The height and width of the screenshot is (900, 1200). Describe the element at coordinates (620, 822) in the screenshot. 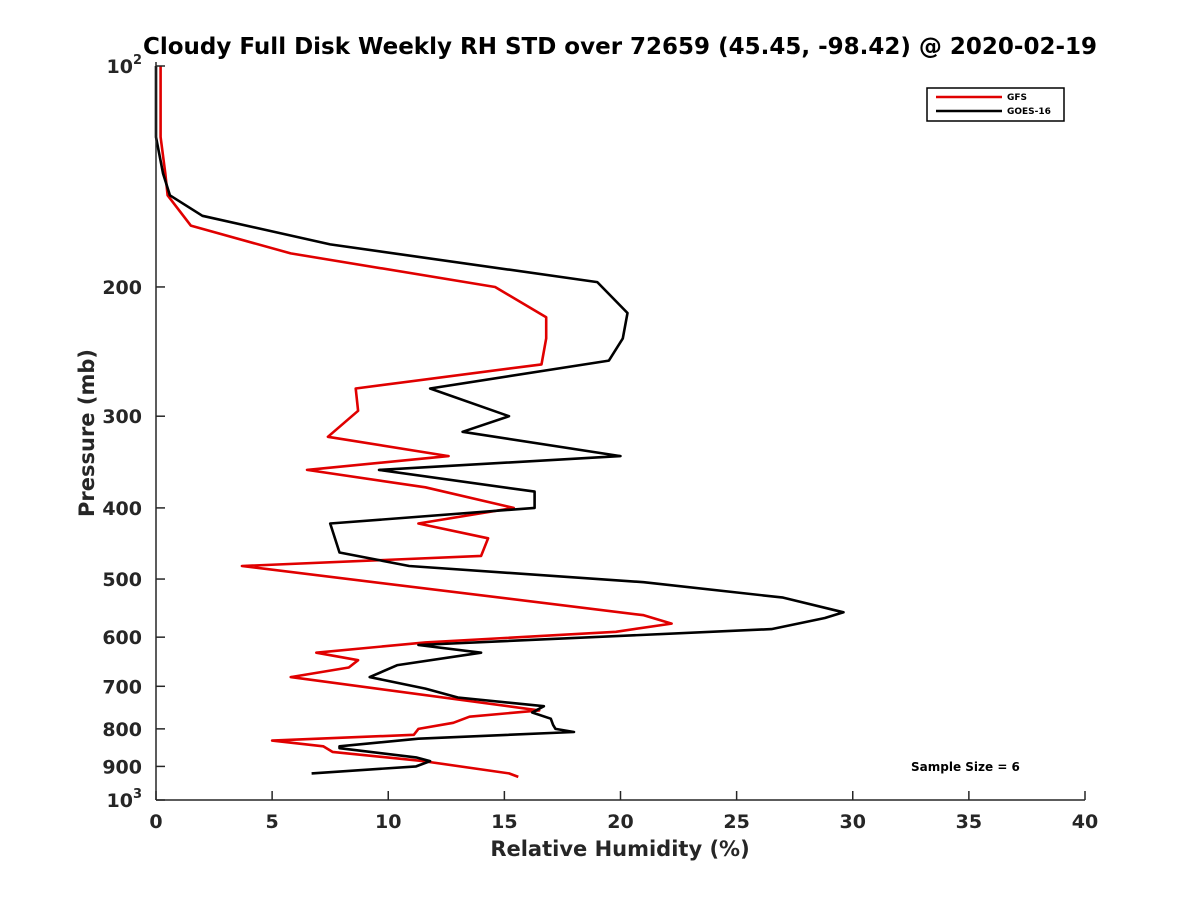

I see `x-tick-label: 20` at that location.